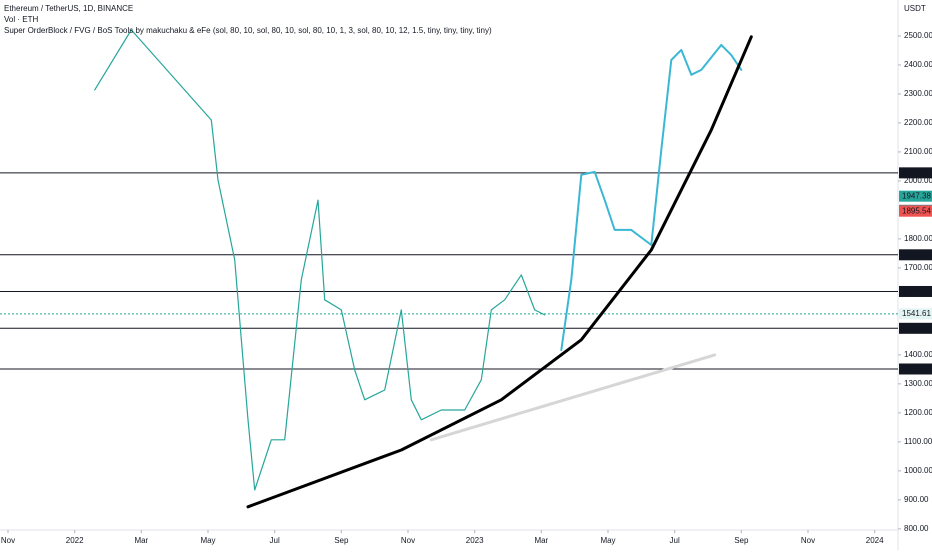  I want to click on price-tag-label: 1947.38, so click(916, 195).